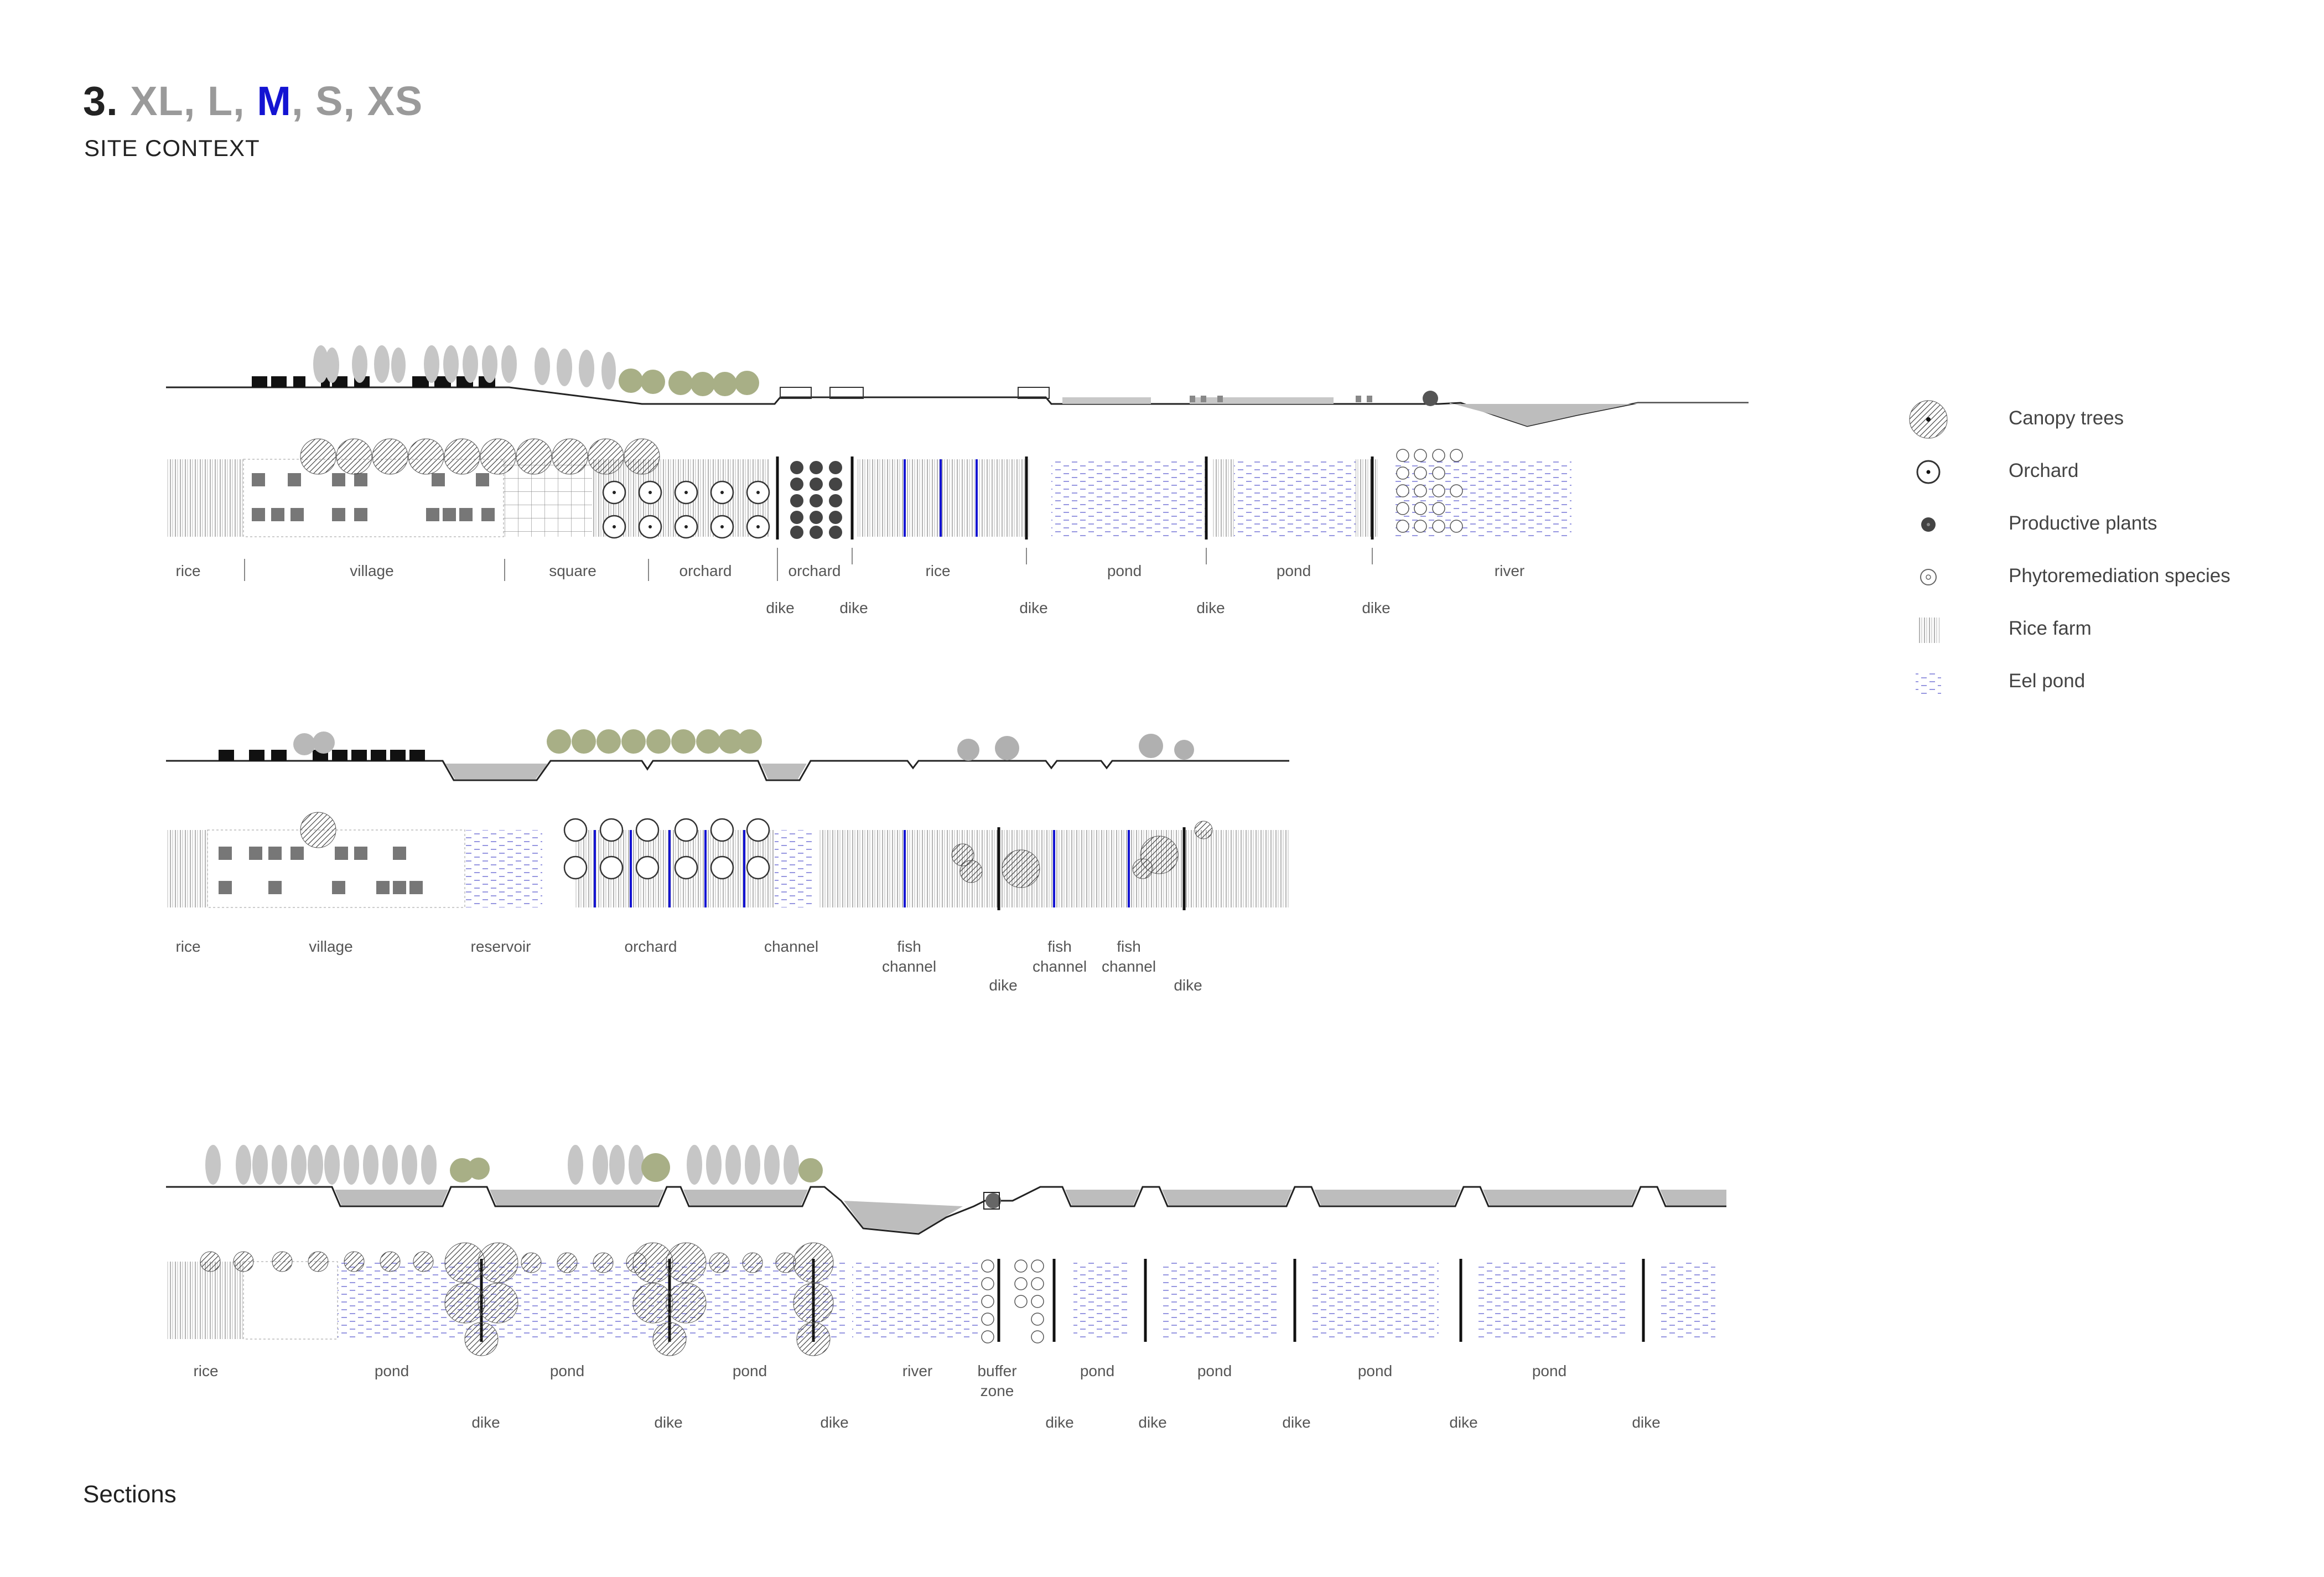  What do you see at coordinates (1296, 1422) in the screenshot?
I see `s3-label-dike-6: dike` at bounding box center [1296, 1422].